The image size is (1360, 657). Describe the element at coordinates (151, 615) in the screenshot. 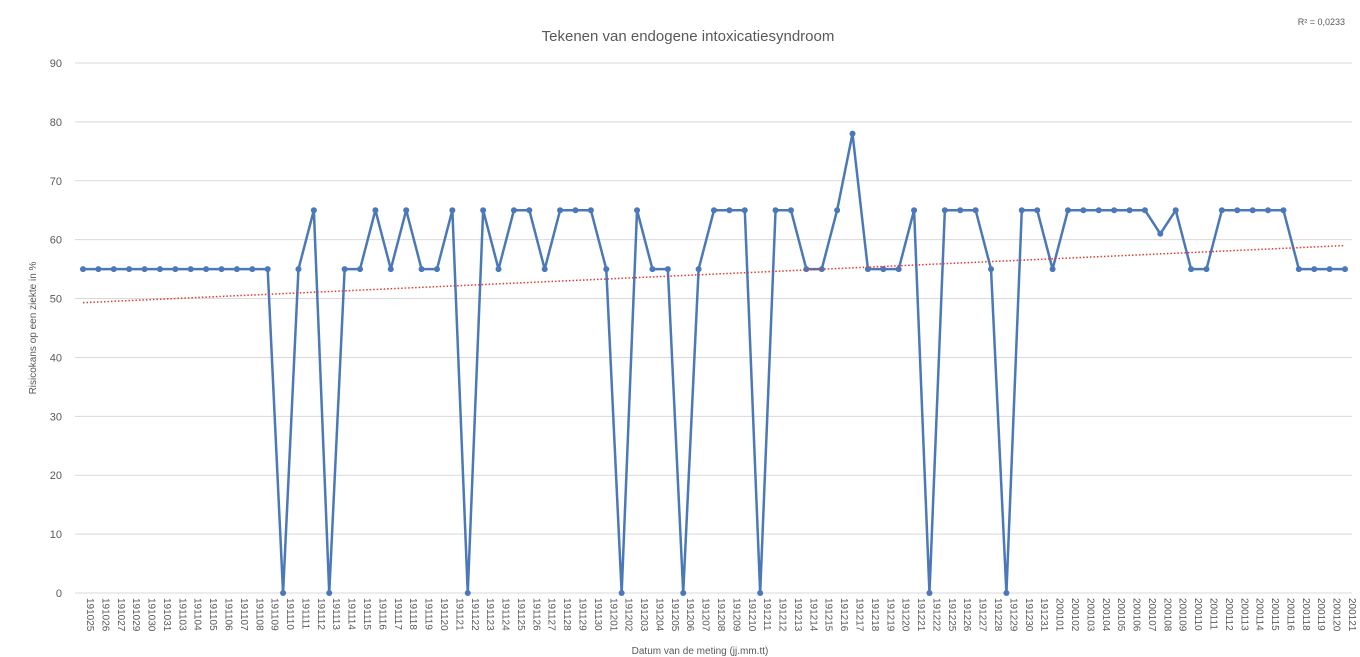

I see `x-tick-label: 191030` at that location.